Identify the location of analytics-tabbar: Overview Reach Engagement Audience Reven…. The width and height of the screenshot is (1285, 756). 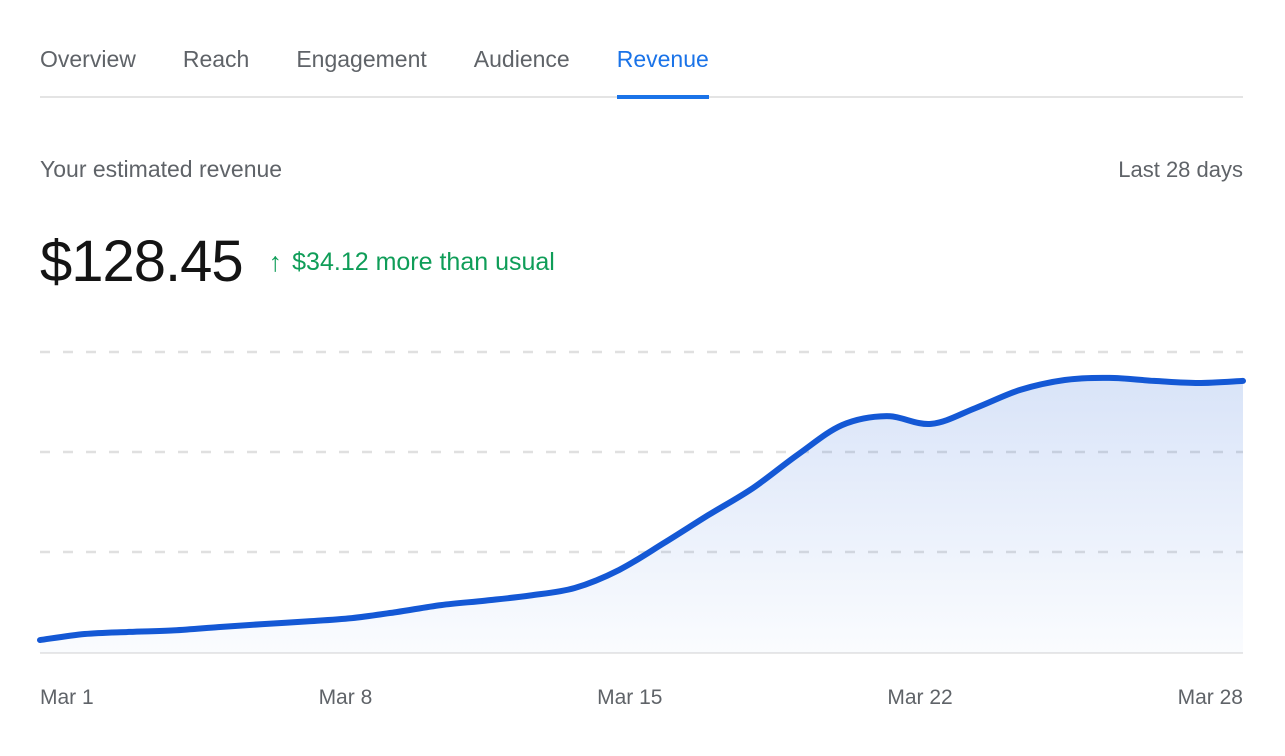
(641, 49).